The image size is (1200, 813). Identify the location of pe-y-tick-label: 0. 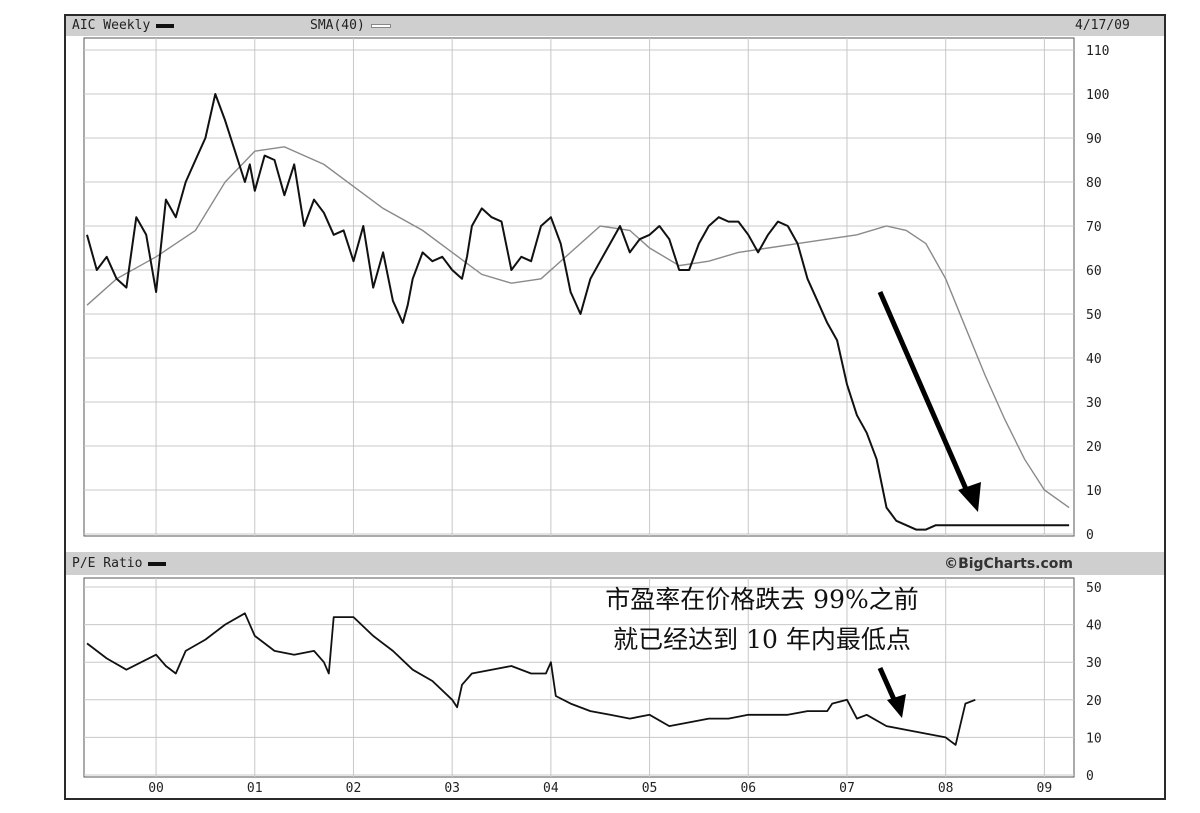
(1090, 776).